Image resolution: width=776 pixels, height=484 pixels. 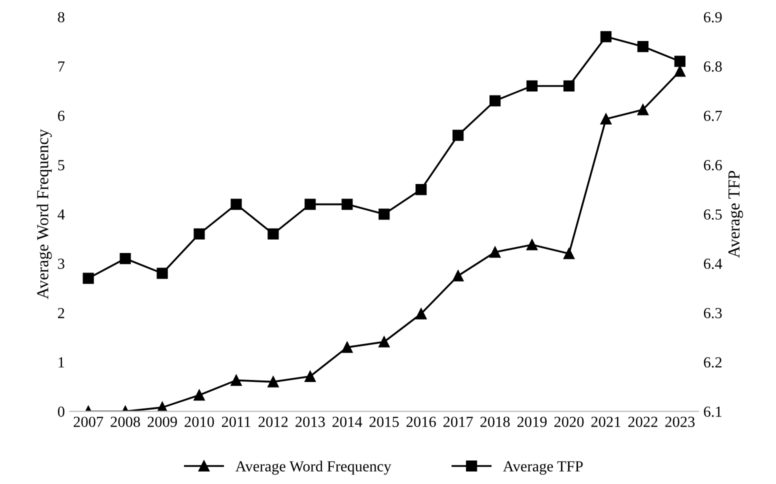 What do you see at coordinates (199, 422) in the screenshot?
I see `x-tick-label: 2010` at bounding box center [199, 422].